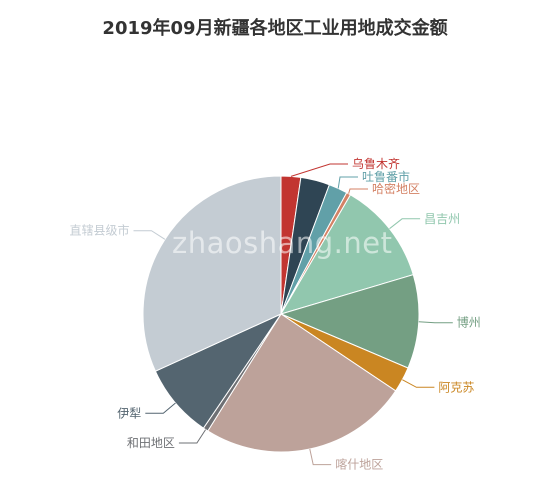  Describe the element at coordinates (386, 176) in the screenshot. I see `slice-label: 吐鲁番市` at that location.